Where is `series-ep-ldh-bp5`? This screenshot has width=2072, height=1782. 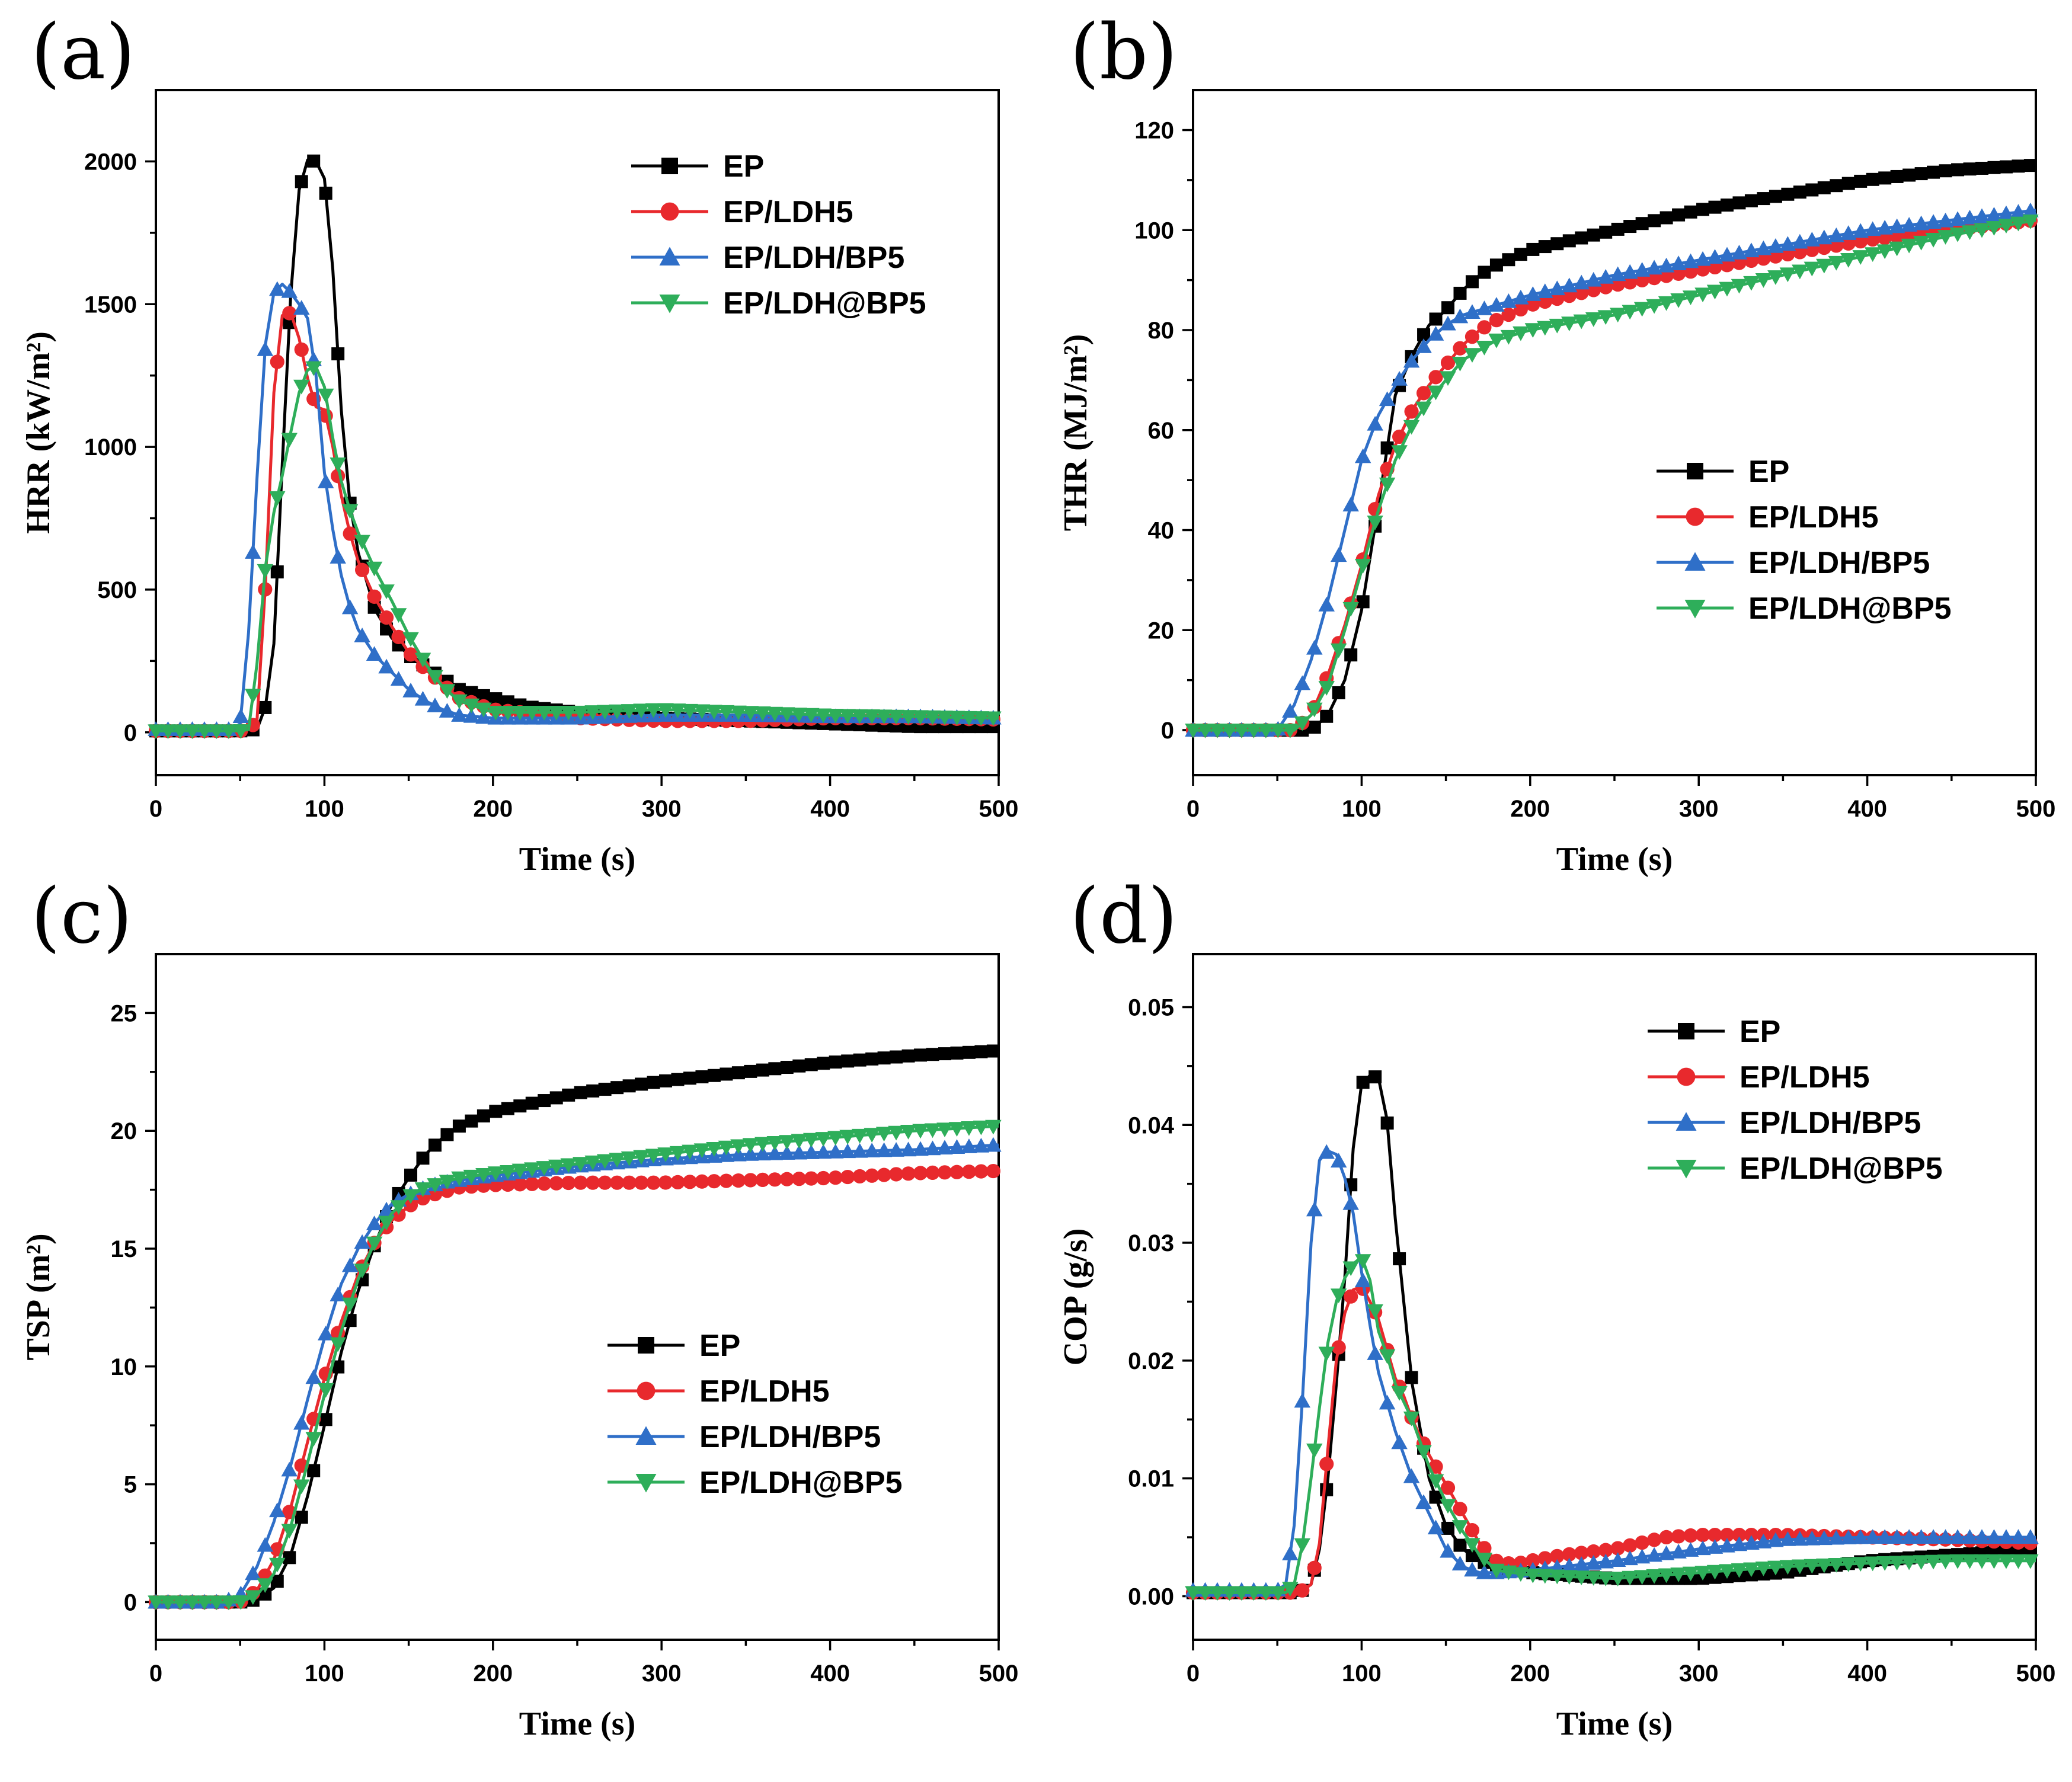
series-ep-ldh-bp5 is located at coordinates (1612, 1370).